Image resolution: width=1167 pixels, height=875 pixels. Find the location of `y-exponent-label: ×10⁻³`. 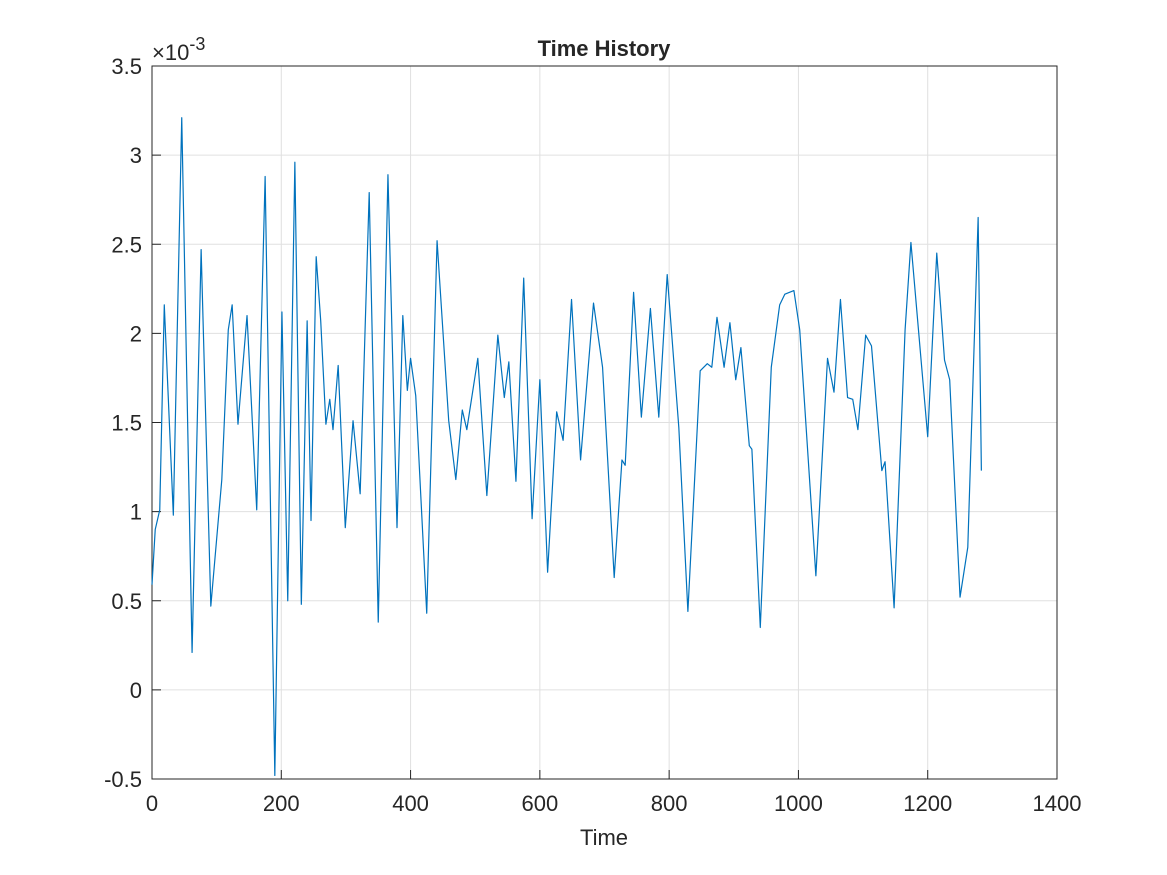

y-exponent-label: ×10⁻³ is located at coordinates (178, 49).